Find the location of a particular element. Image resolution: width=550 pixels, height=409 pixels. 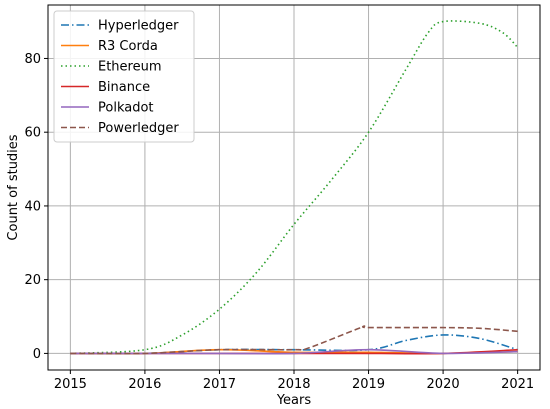

series-line-powerledger is located at coordinates (294, 340).